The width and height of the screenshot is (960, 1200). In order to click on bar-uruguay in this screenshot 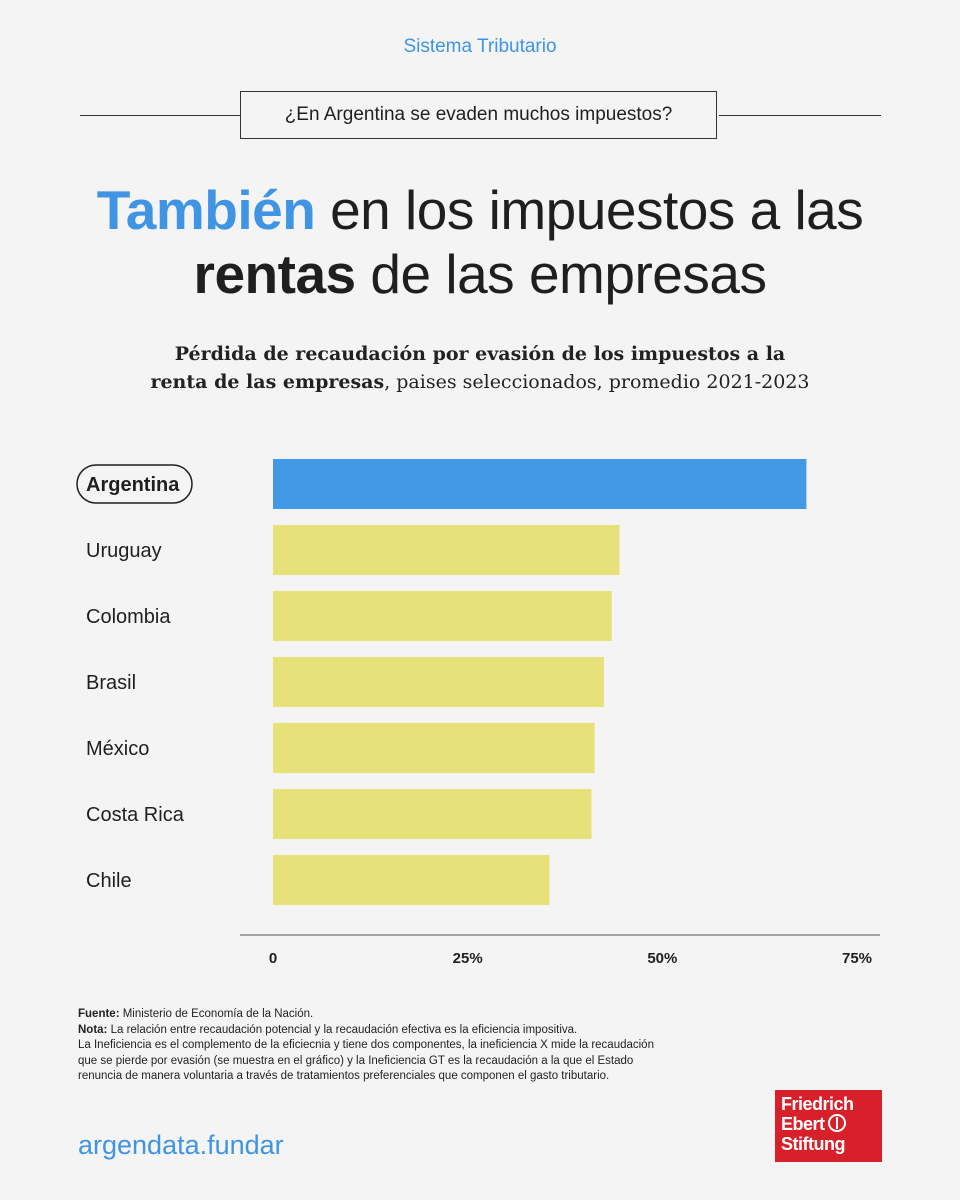, I will do `click(446, 550)`.